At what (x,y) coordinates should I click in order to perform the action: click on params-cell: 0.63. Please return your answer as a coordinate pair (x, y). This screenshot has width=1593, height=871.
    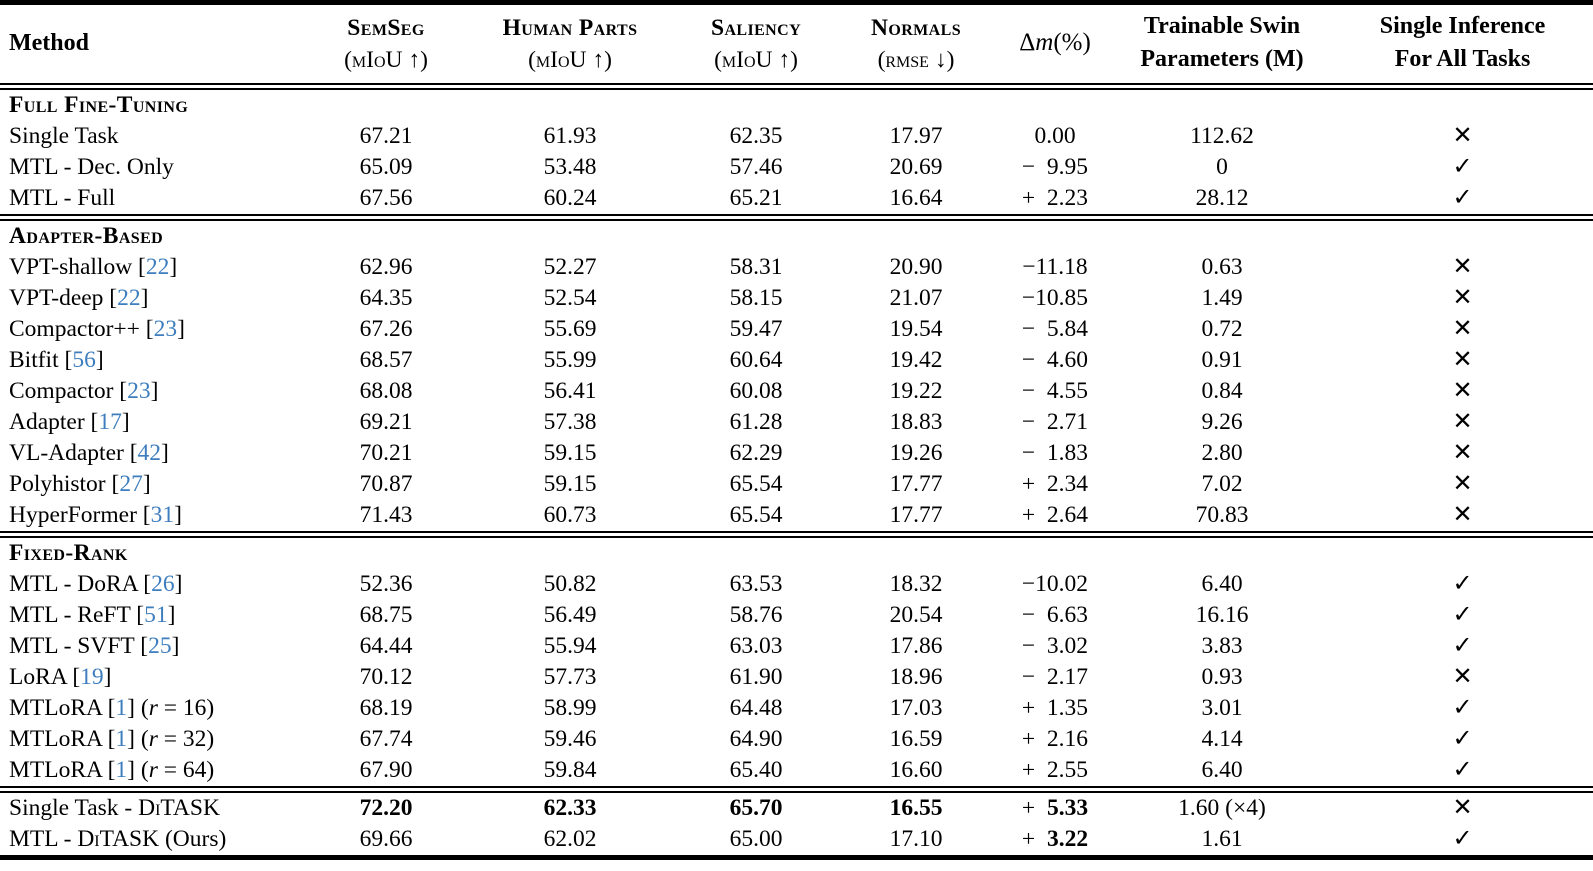
    Looking at the image, I should click on (1222, 267).